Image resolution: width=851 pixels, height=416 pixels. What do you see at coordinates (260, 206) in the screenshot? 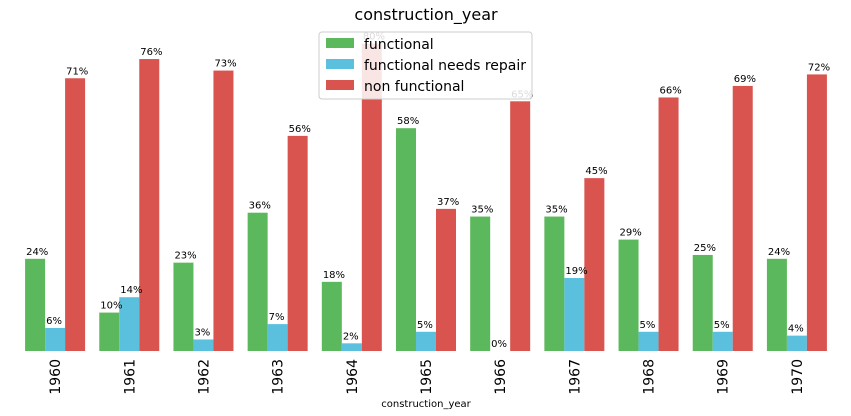
I see `data-label-functional-1963: 36%` at bounding box center [260, 206].